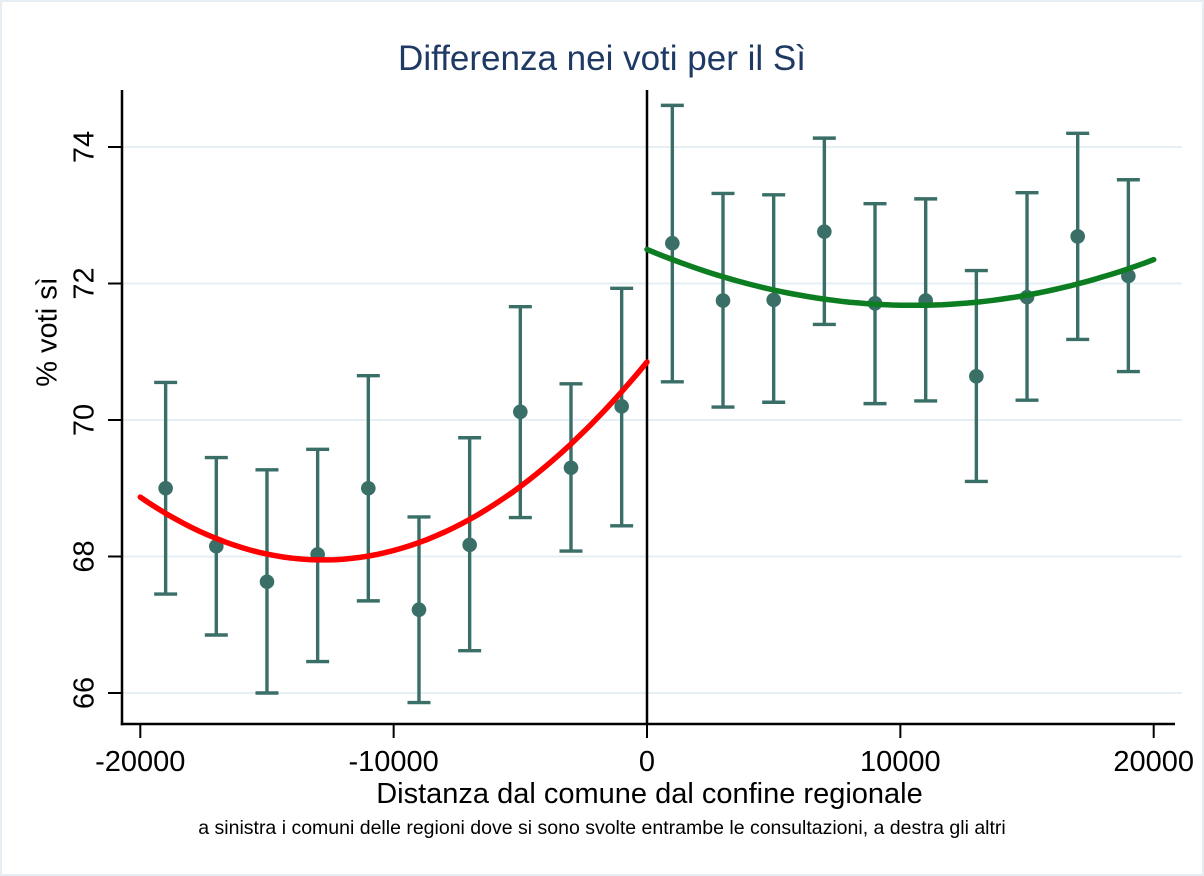  I want to click on x-tick-label: 10000, so click(900, 762).